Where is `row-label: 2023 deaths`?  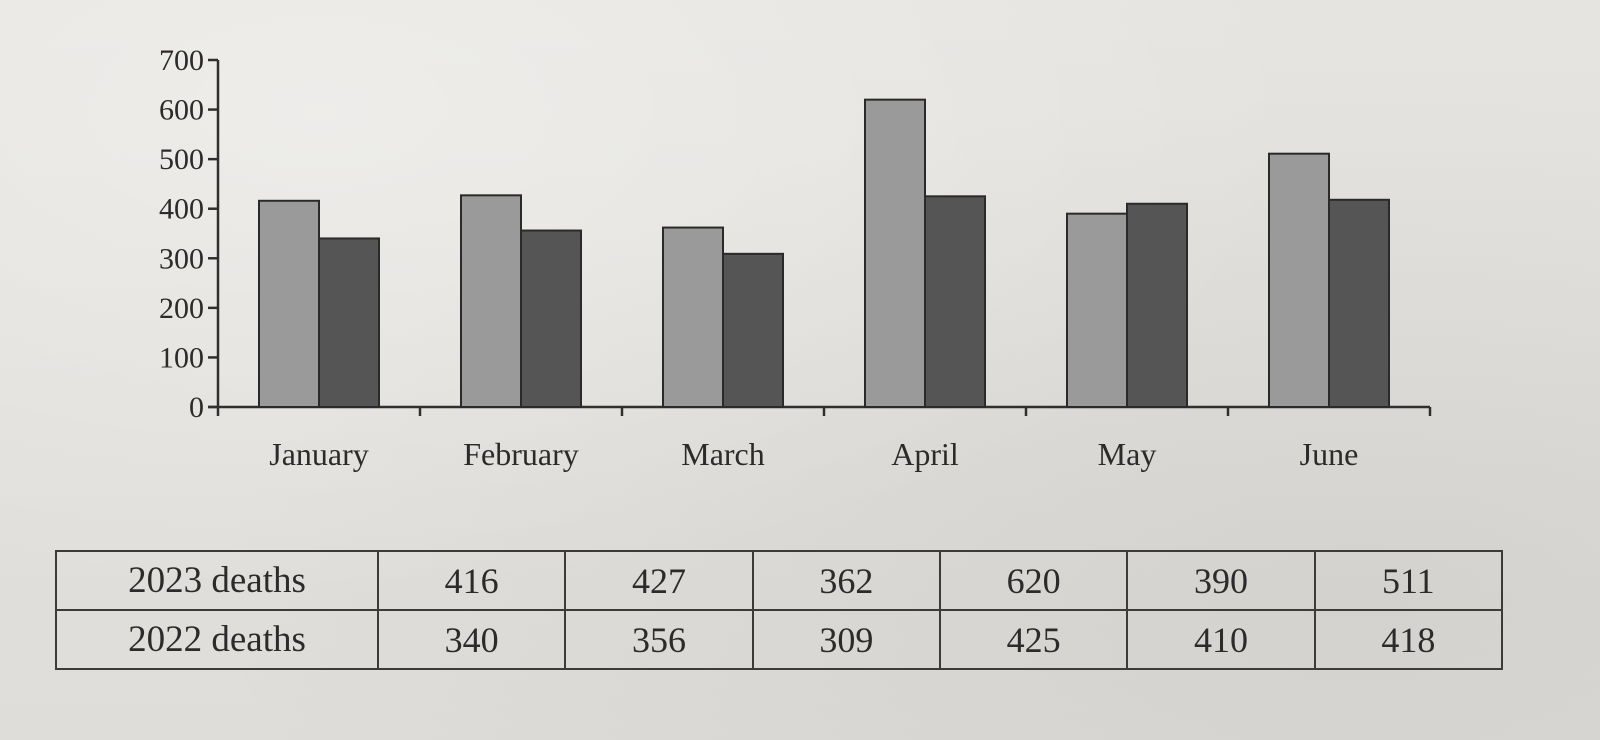 row-label: 2023 deaths is located at coordinates (217, 580).